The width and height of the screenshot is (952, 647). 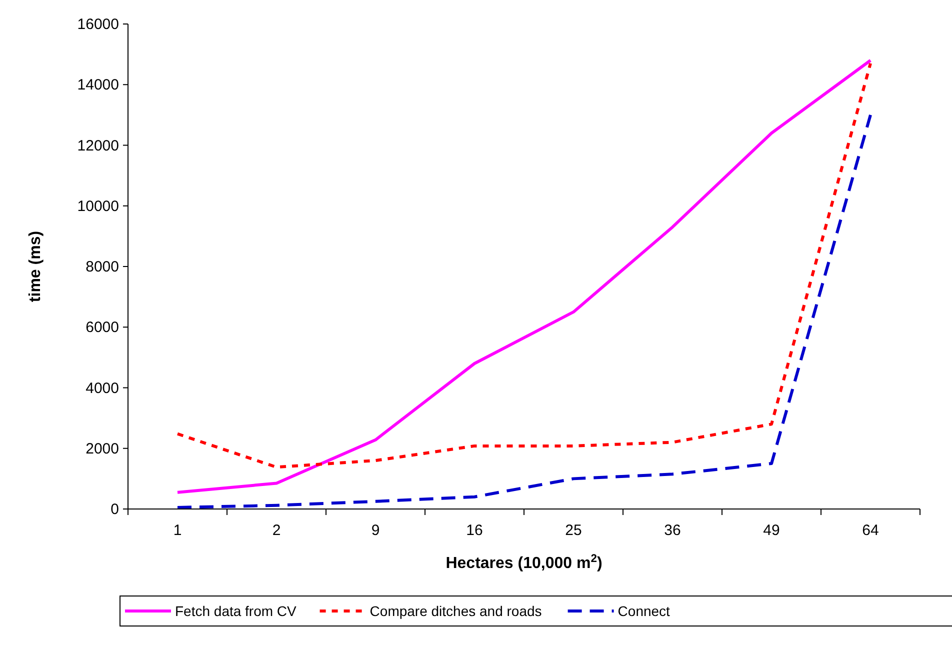 I want to click on y-tick-label: 0, so click(x=114, y=509).